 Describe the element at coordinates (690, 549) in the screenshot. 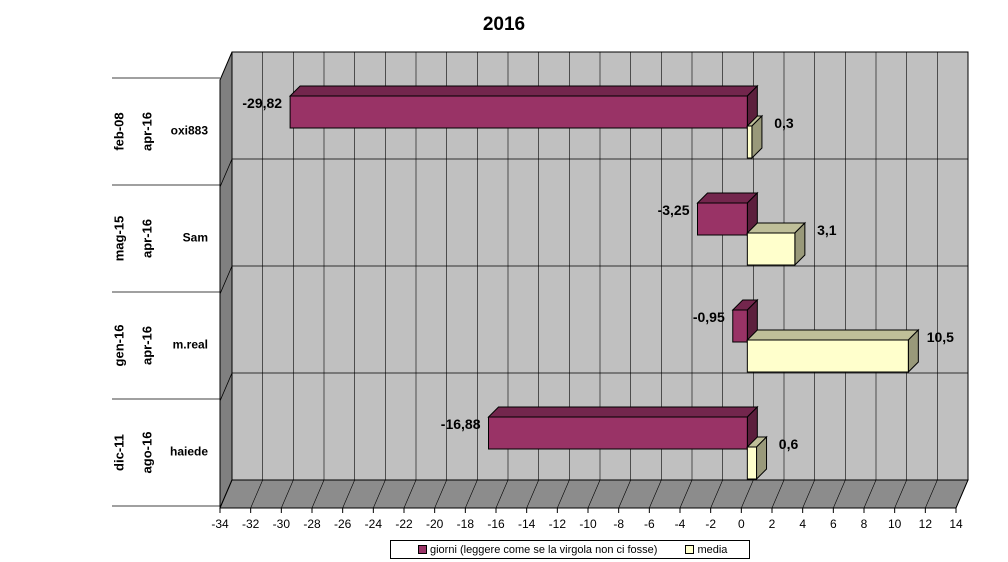

I see `legend-swatch-media` at that location.